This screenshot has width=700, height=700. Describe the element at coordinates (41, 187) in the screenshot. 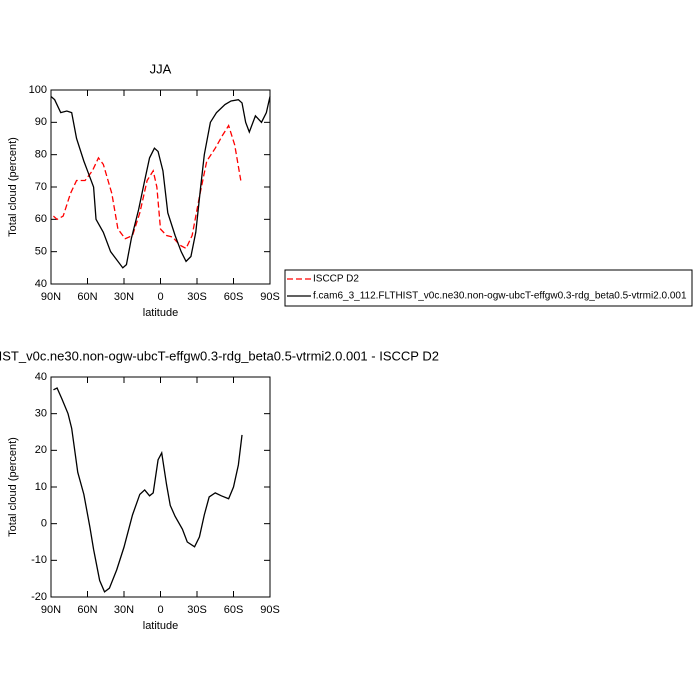

I see `y-tick-label: 70` at that location.